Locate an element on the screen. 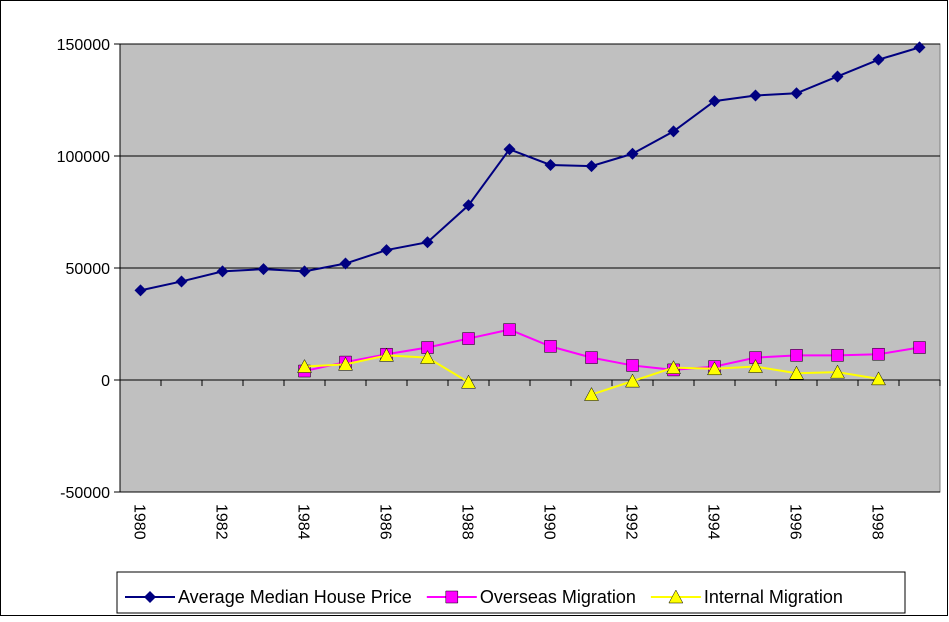 The width and height of the screenshot is (949, 622). x-tick-label: 1986 is located at coordinates (385, 522).